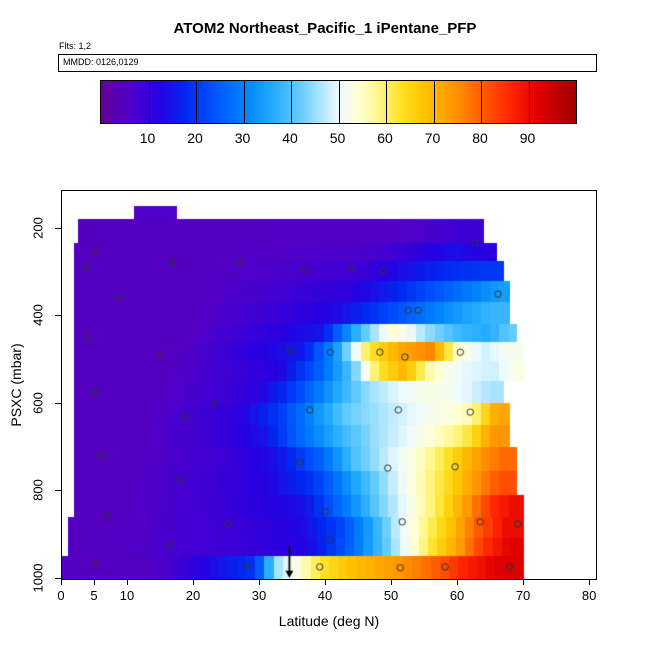 This screenshot has height=650, width=650. What do you see at coordinates (38, 228) in the screenshot?
I see `y-tick-label: 200` at bounding box center [38, 228].